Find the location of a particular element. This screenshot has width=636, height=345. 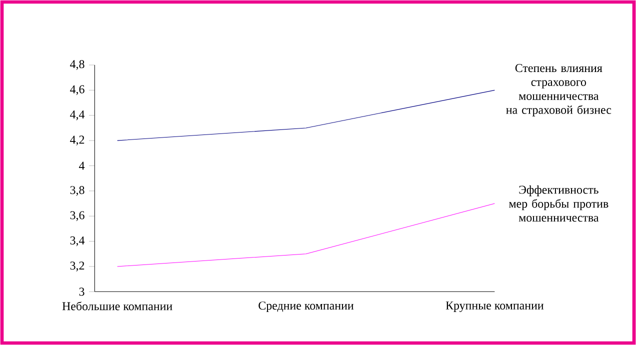

y-tick-label: 4,2 is located at coordinates (77, 141).